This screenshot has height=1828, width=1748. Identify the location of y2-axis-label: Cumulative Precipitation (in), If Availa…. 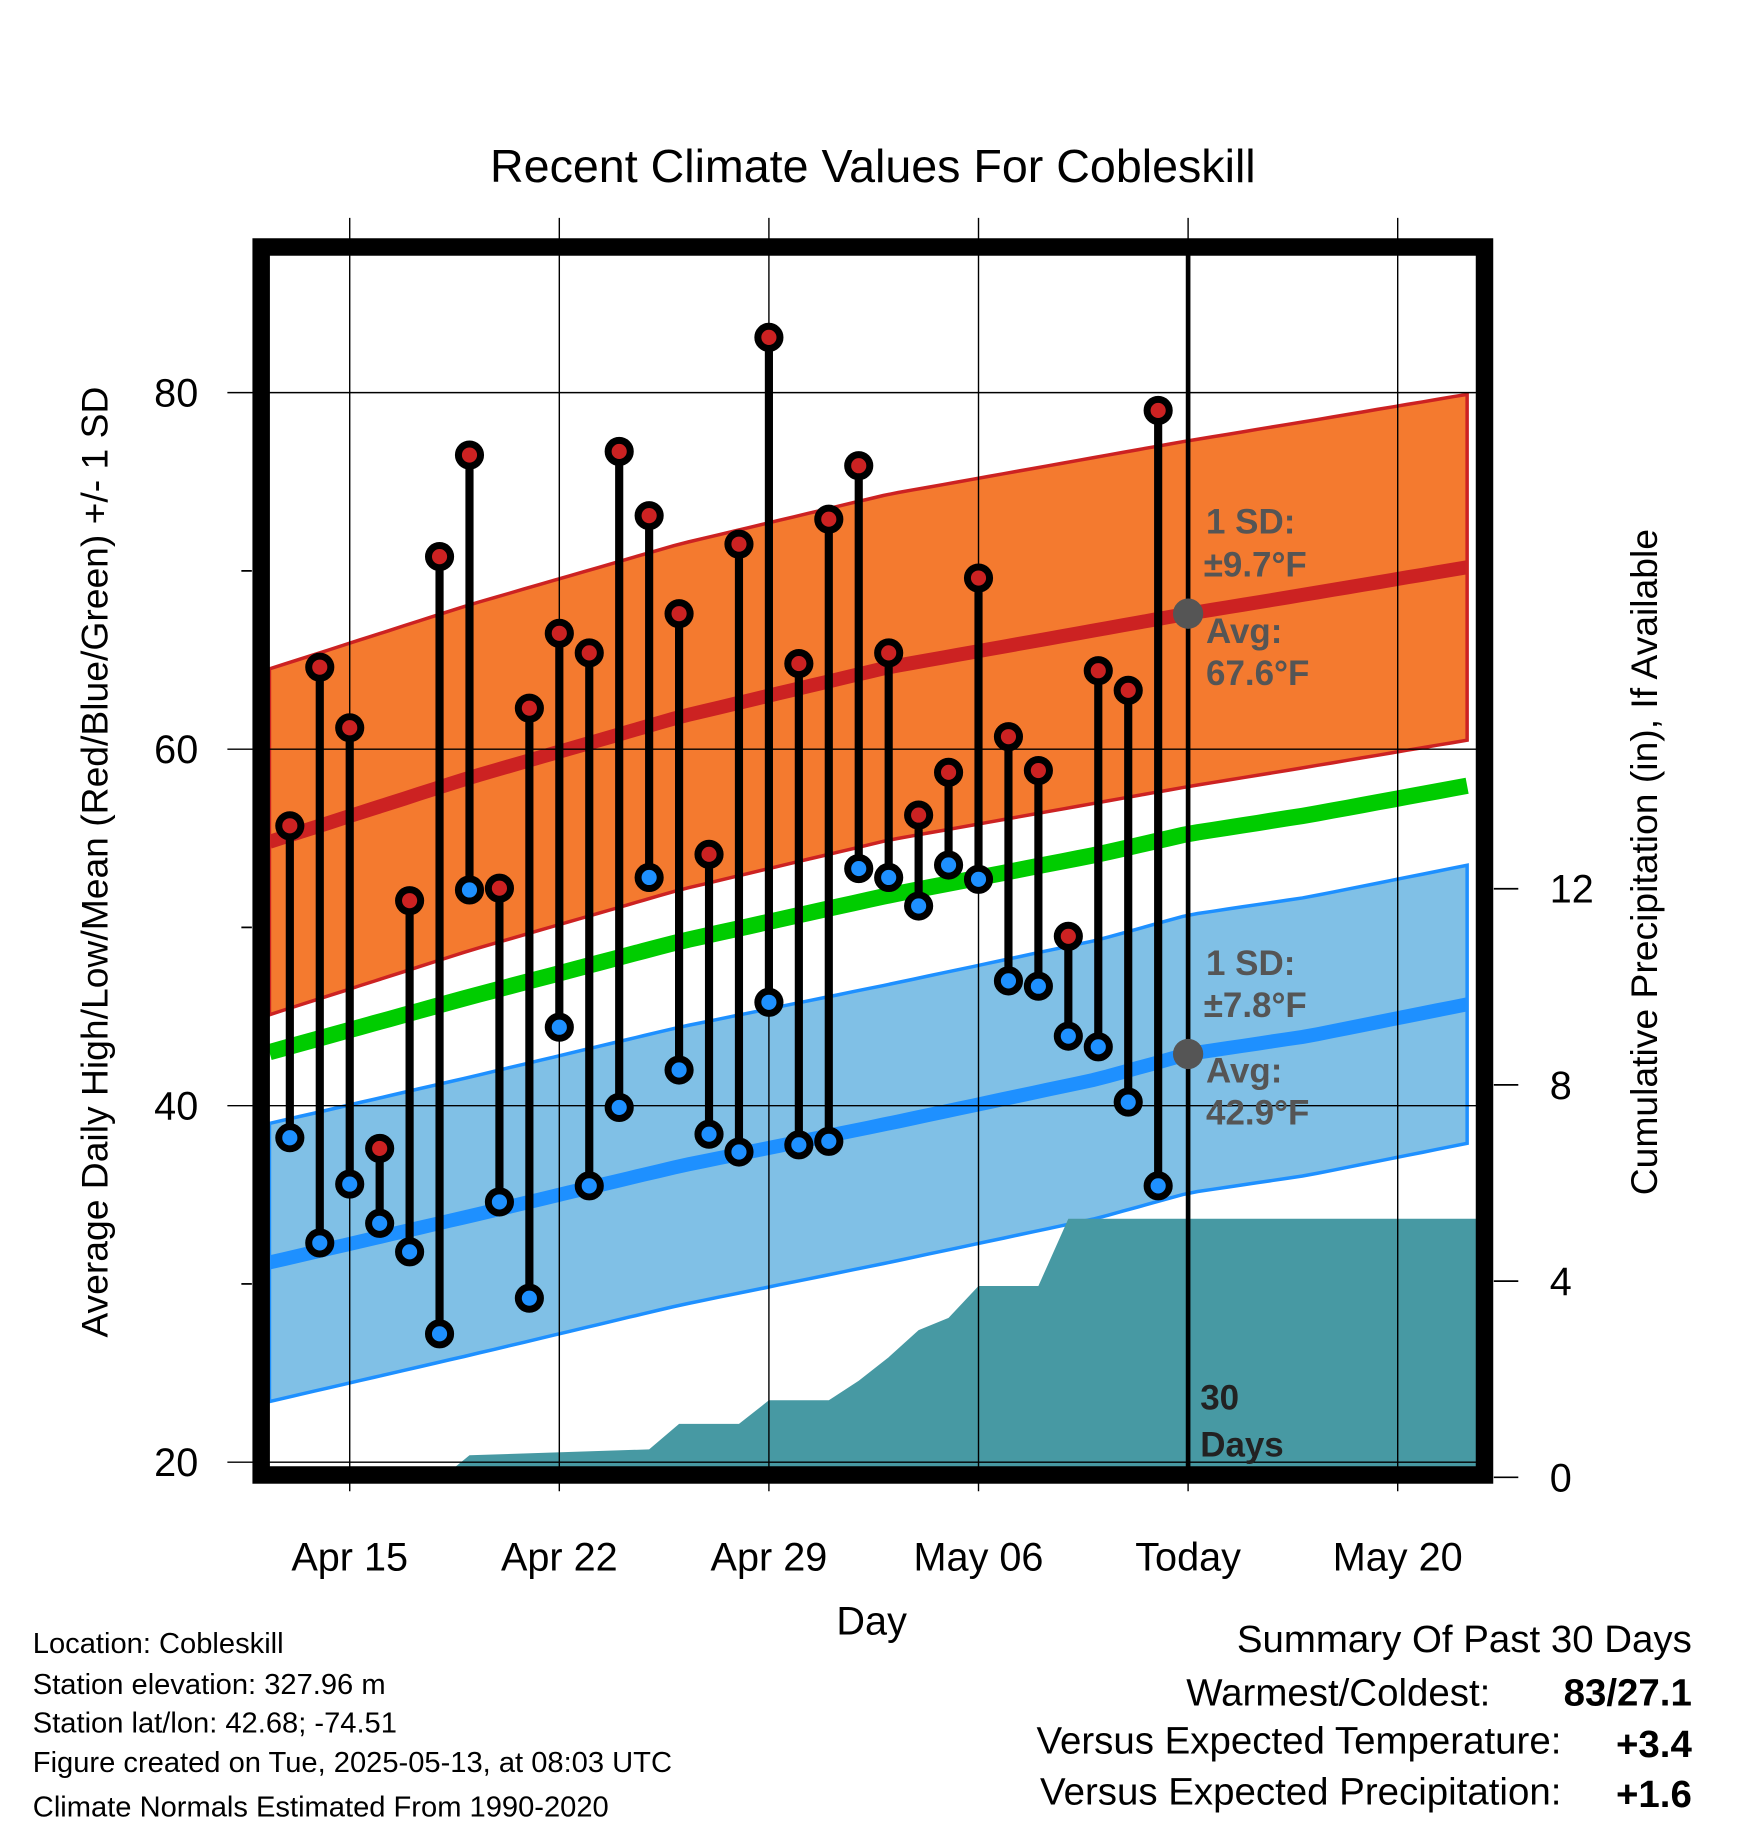
(1644, 862).